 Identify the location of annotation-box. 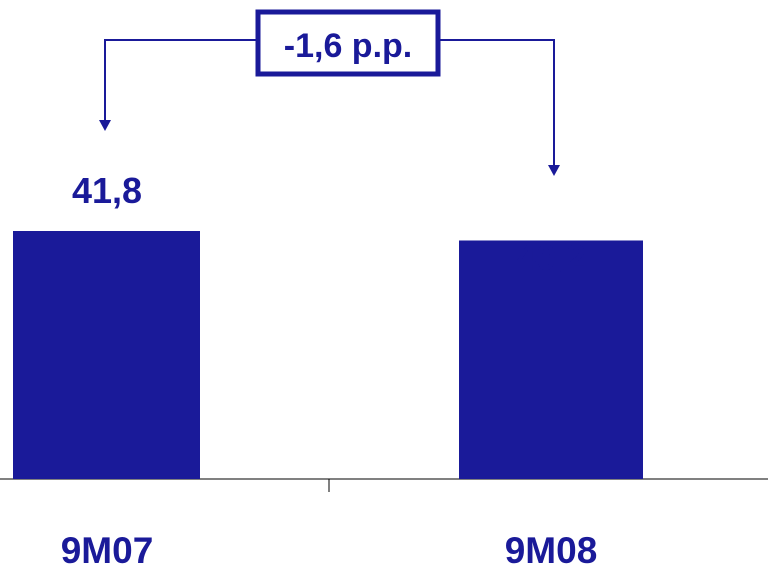
(348, 43).